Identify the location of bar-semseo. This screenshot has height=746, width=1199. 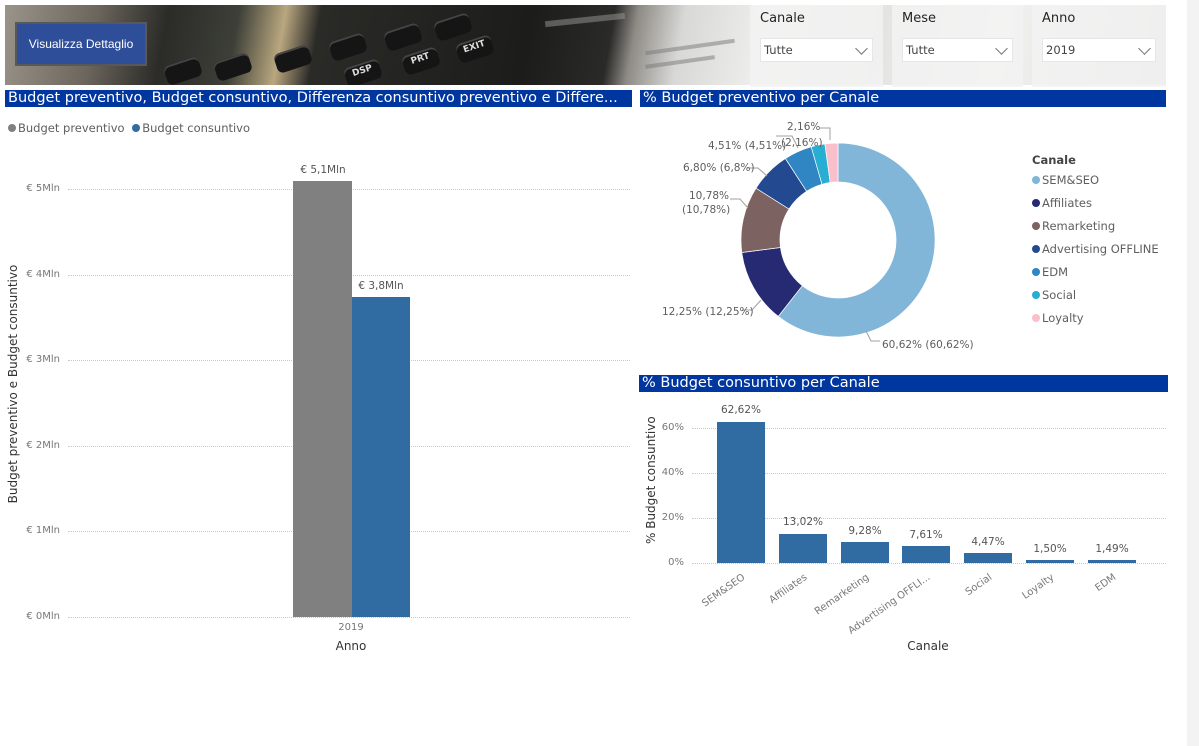
(741, 492).